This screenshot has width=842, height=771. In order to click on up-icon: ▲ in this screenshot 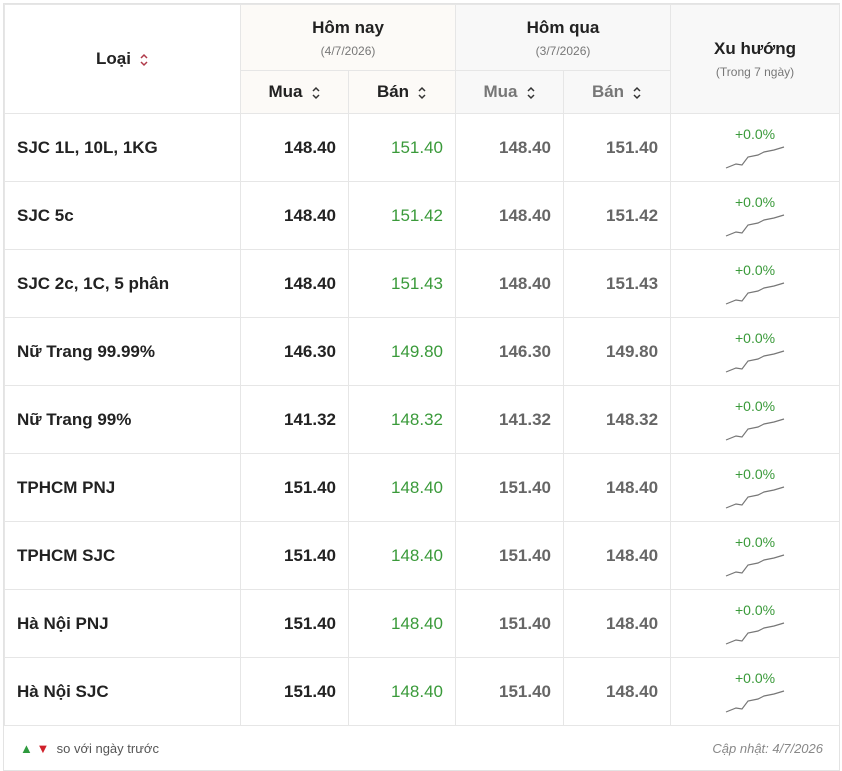, I will do `click(26, 748)`.